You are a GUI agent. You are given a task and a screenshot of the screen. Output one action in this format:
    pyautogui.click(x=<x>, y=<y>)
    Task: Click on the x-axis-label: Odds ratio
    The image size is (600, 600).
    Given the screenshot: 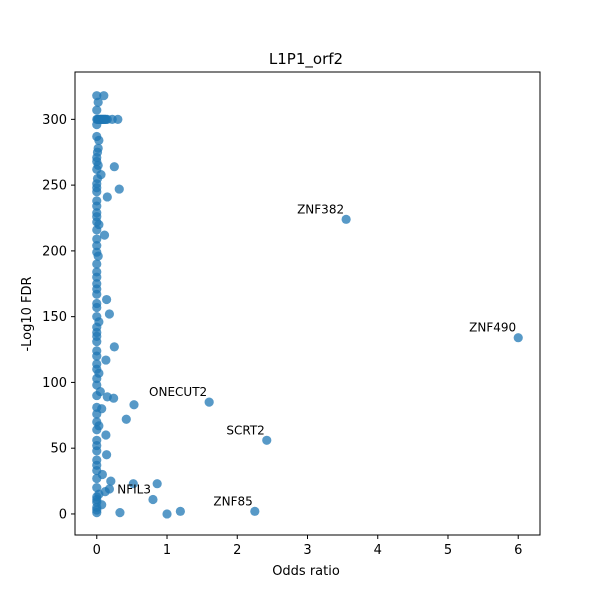 What is the action you would take?
    pyautogui.click(x=306, y=571)
    